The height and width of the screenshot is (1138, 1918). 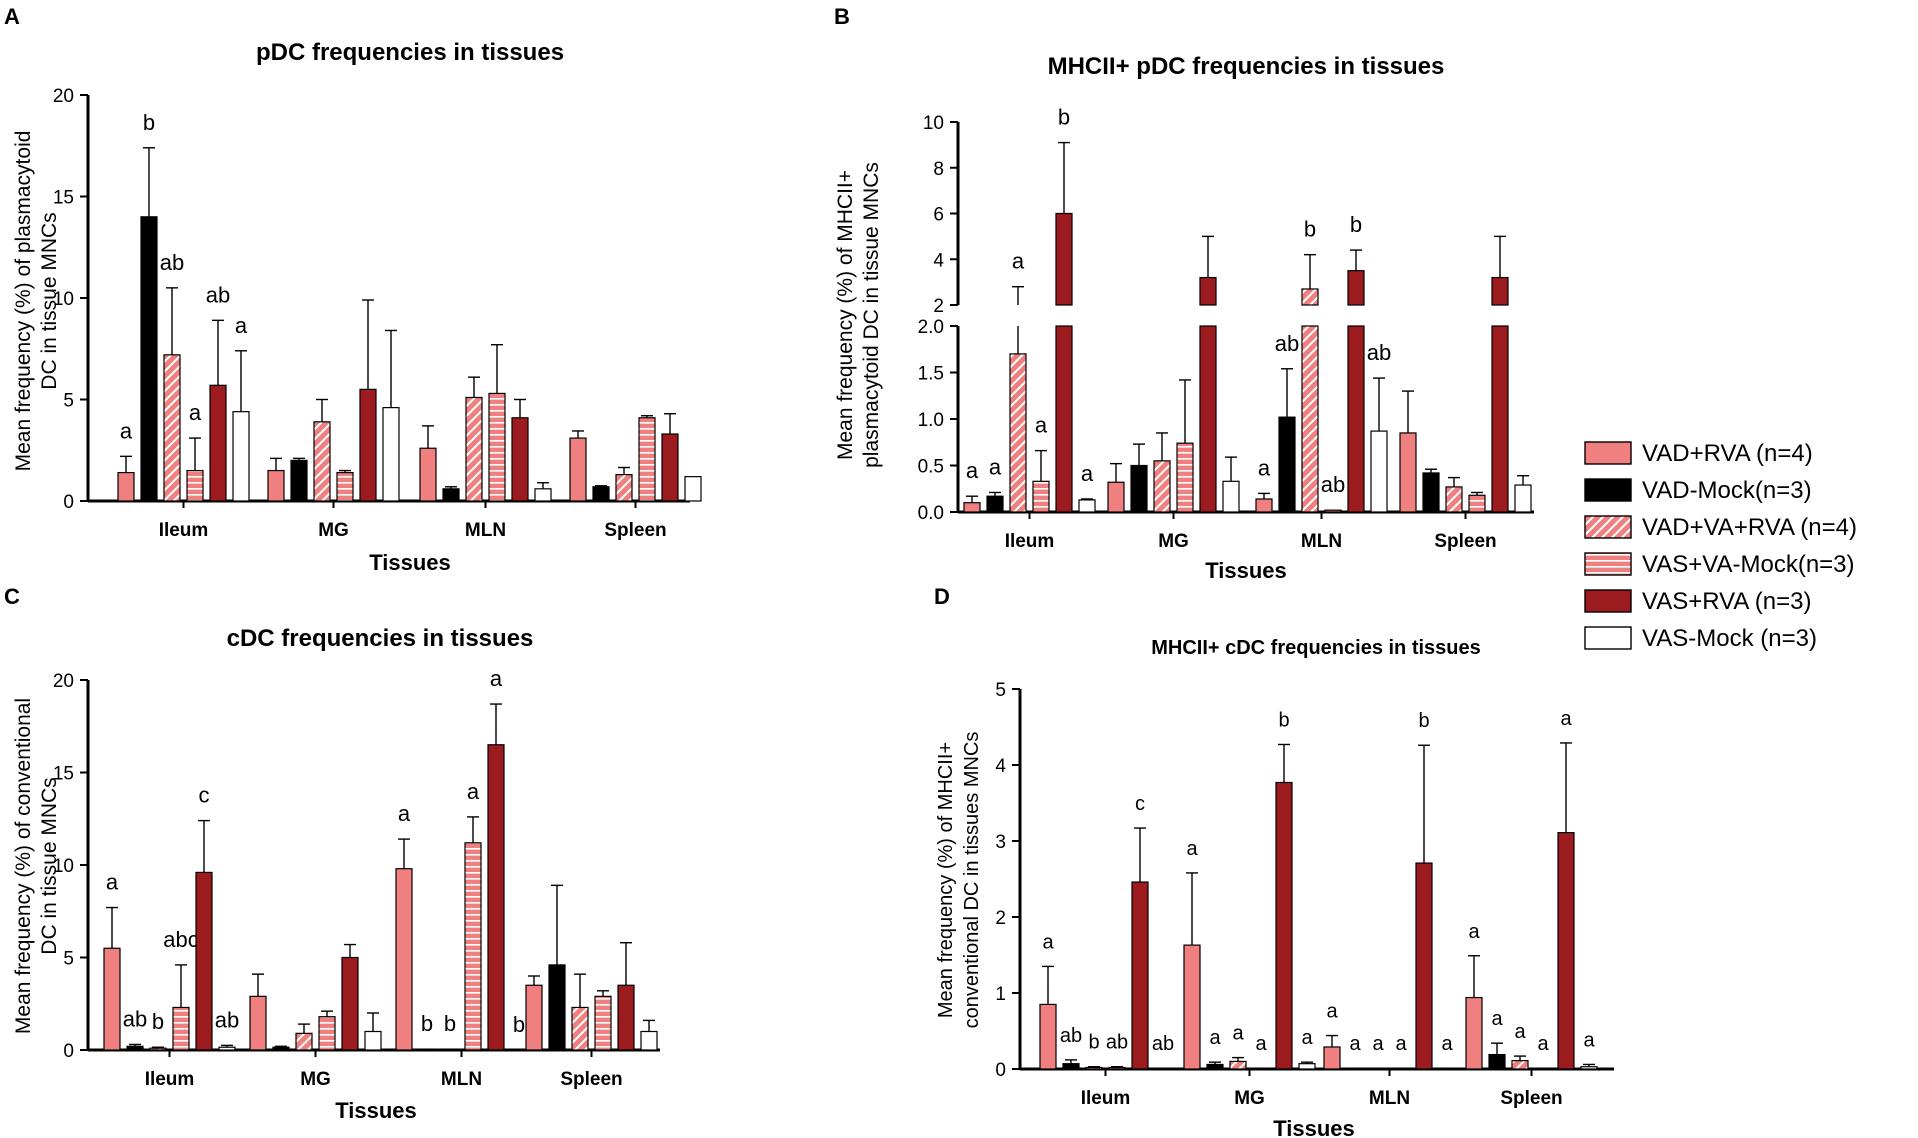 What do you see at coordinates (931, 513) in the screenshot?
I see `y-tick-label: 0.0` at bounding box center [931, 513].